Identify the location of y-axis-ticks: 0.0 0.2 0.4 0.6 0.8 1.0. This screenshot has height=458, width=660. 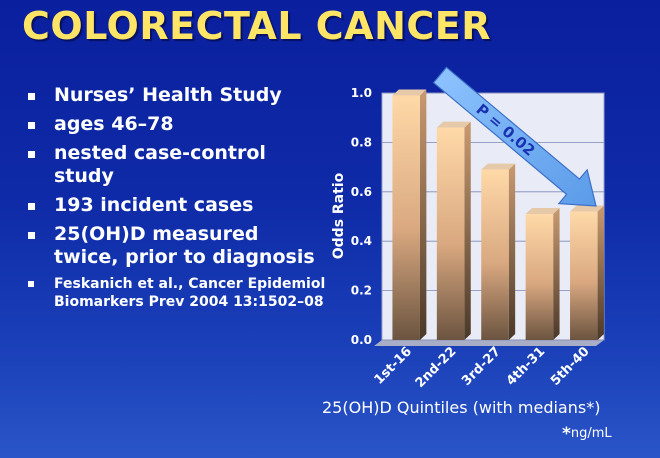
(361, 216).